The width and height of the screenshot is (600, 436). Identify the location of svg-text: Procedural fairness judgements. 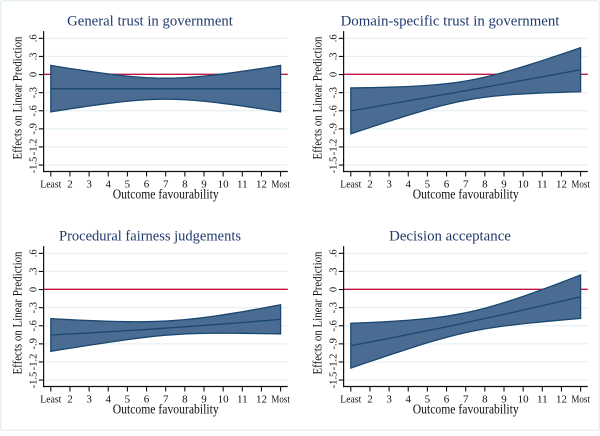
(150, 237).